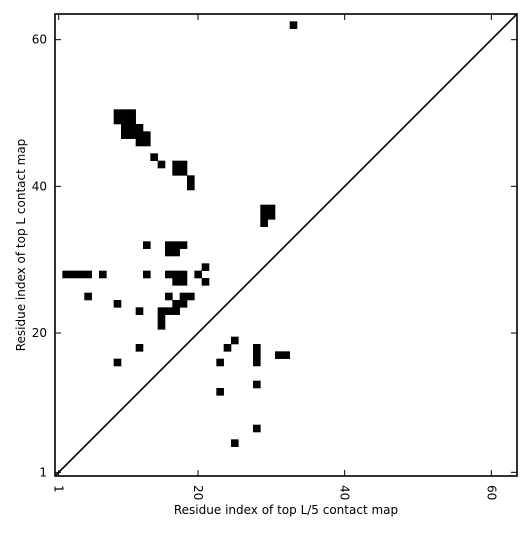 Image resolution: width=531 pixels, height=536 pixels. I want to click on y-axis-label: Residue index of top L contact map, so click(21, 245).